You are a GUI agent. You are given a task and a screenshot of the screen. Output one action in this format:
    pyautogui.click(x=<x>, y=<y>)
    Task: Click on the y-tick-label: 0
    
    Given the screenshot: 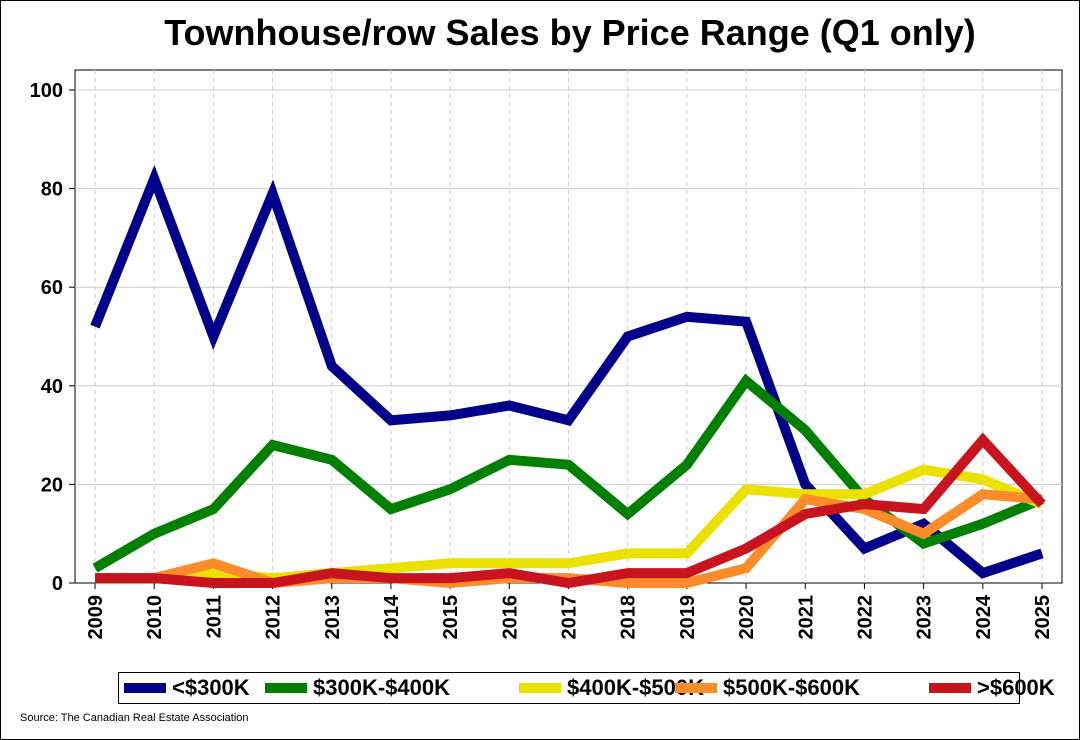 What is the action you would take?
    pyautogui.click(x=57, y=584)
    